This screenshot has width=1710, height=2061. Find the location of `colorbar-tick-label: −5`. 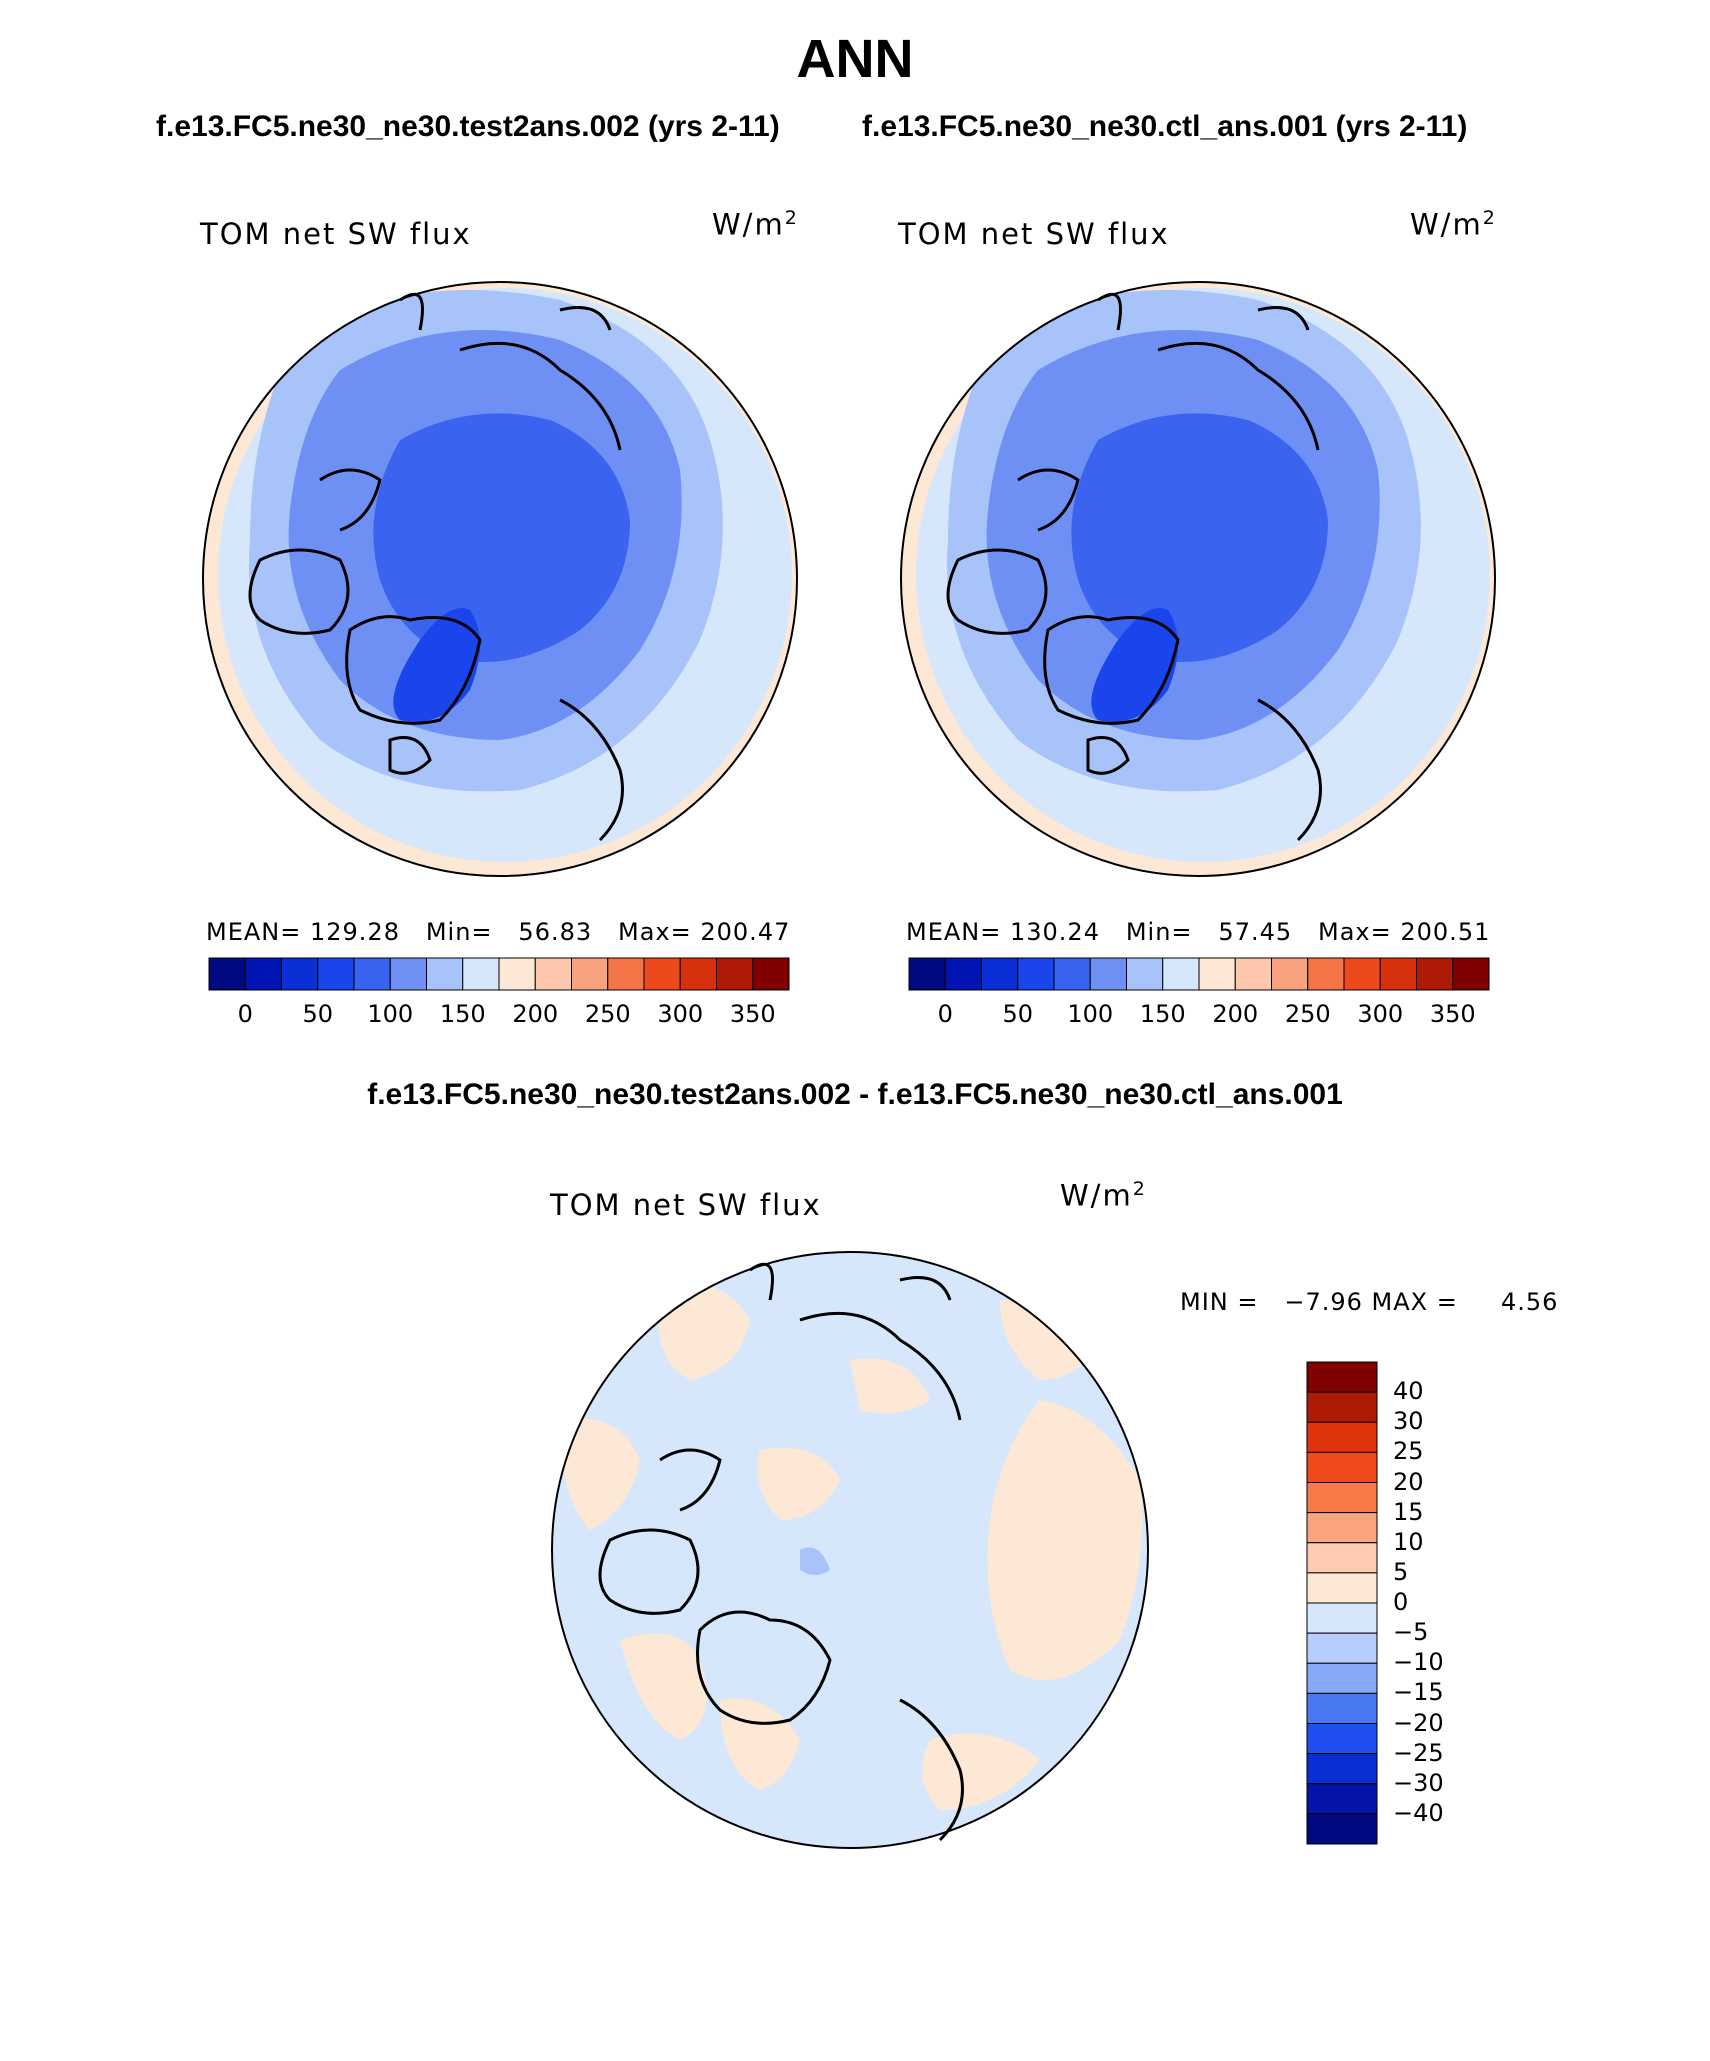

colorbar-tick-label: −5 is located at coordinates (1411, 1632).